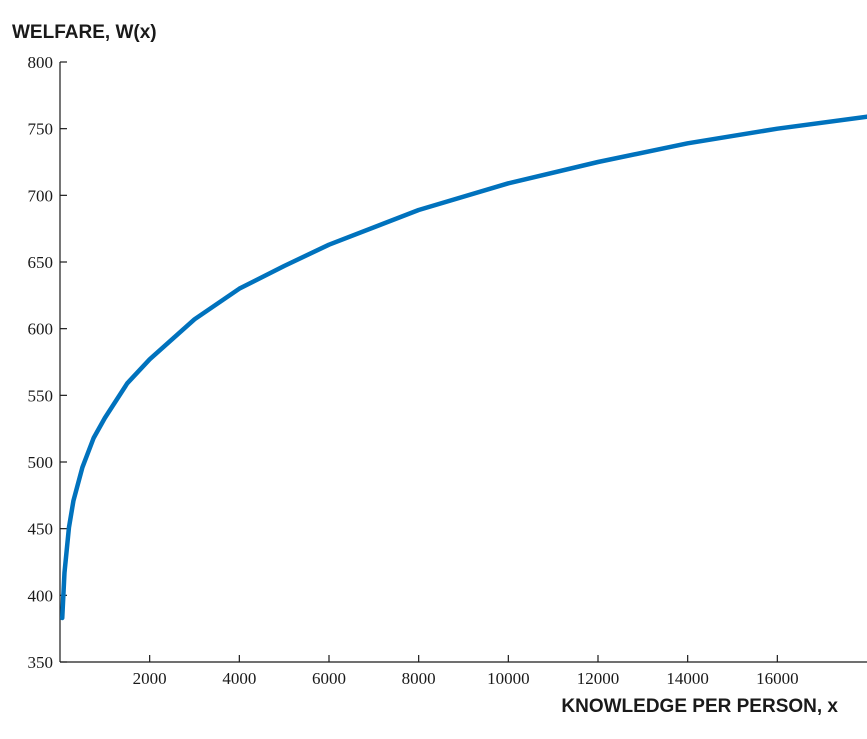 The width and height of the screenshot is (867, 739). What do you see at coordinates (41, 62) in the screenshot?
I see `y-tick-label: 800` at bounding box center [41, 62].